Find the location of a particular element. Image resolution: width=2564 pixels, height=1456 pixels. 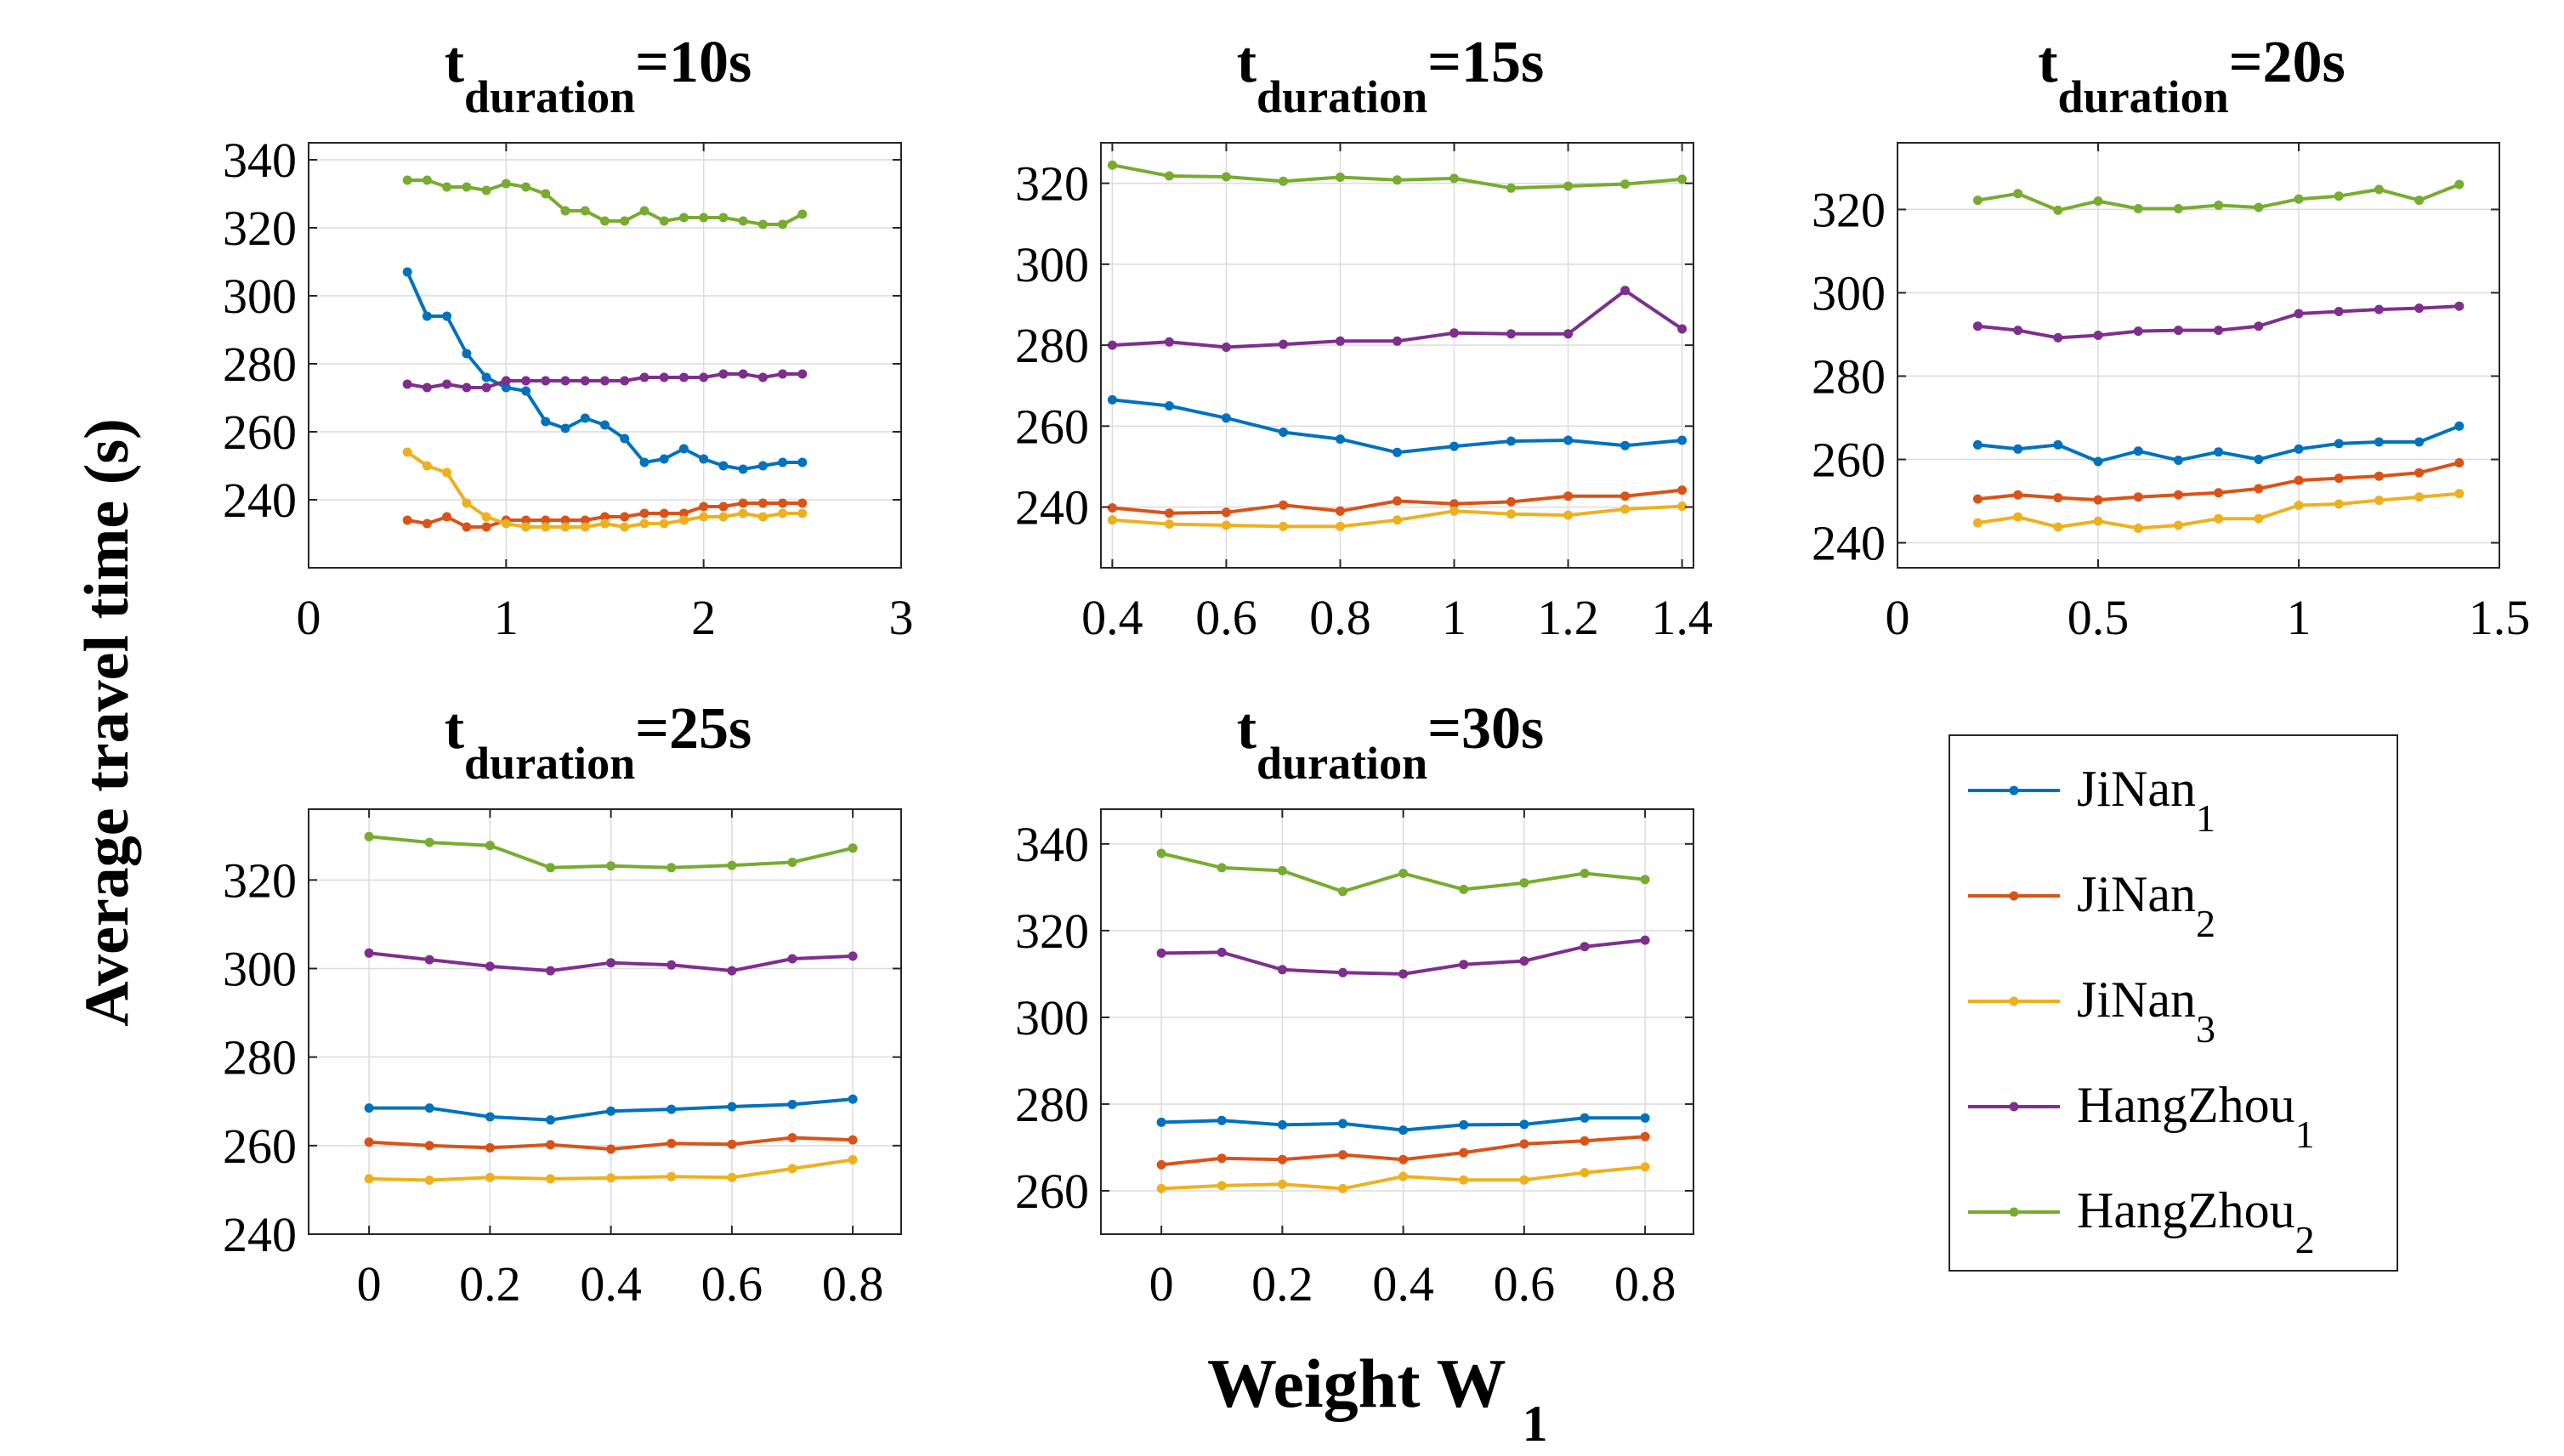

subplot-title: tduration=10s is located at coordinates (598, 76).